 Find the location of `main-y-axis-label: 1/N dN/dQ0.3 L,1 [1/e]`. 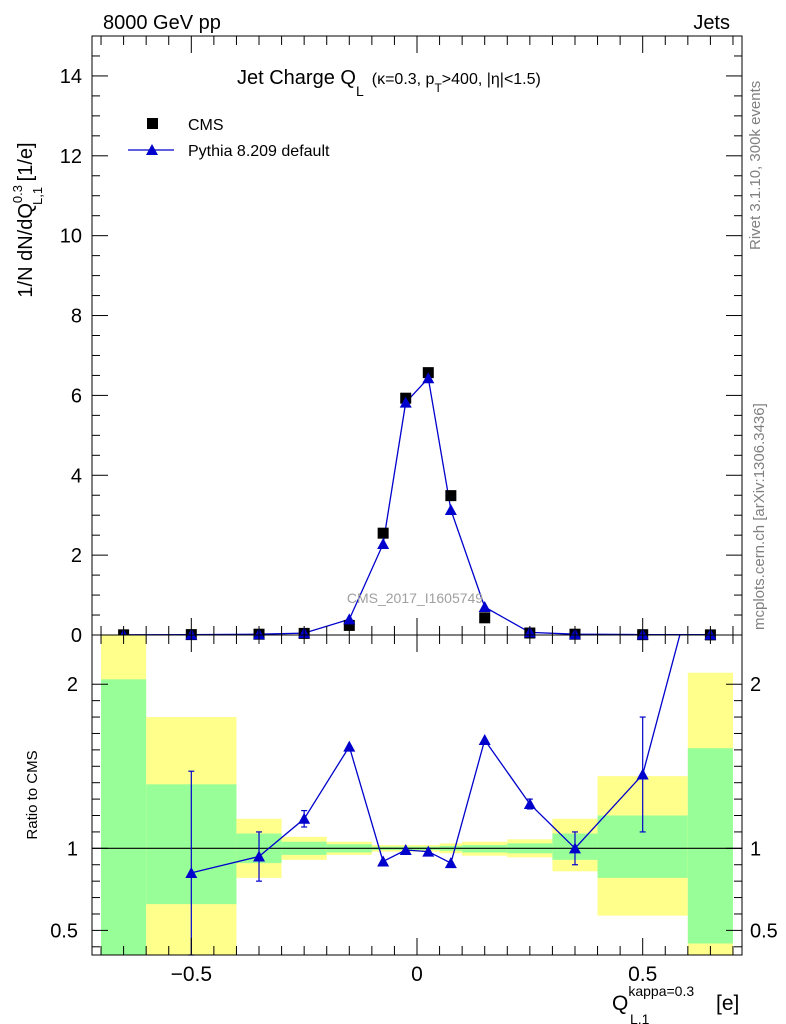

main-y-axis-label: 1/N dN/dQ0.3 L,1 [1/e] is located at coordinates (27, 219).